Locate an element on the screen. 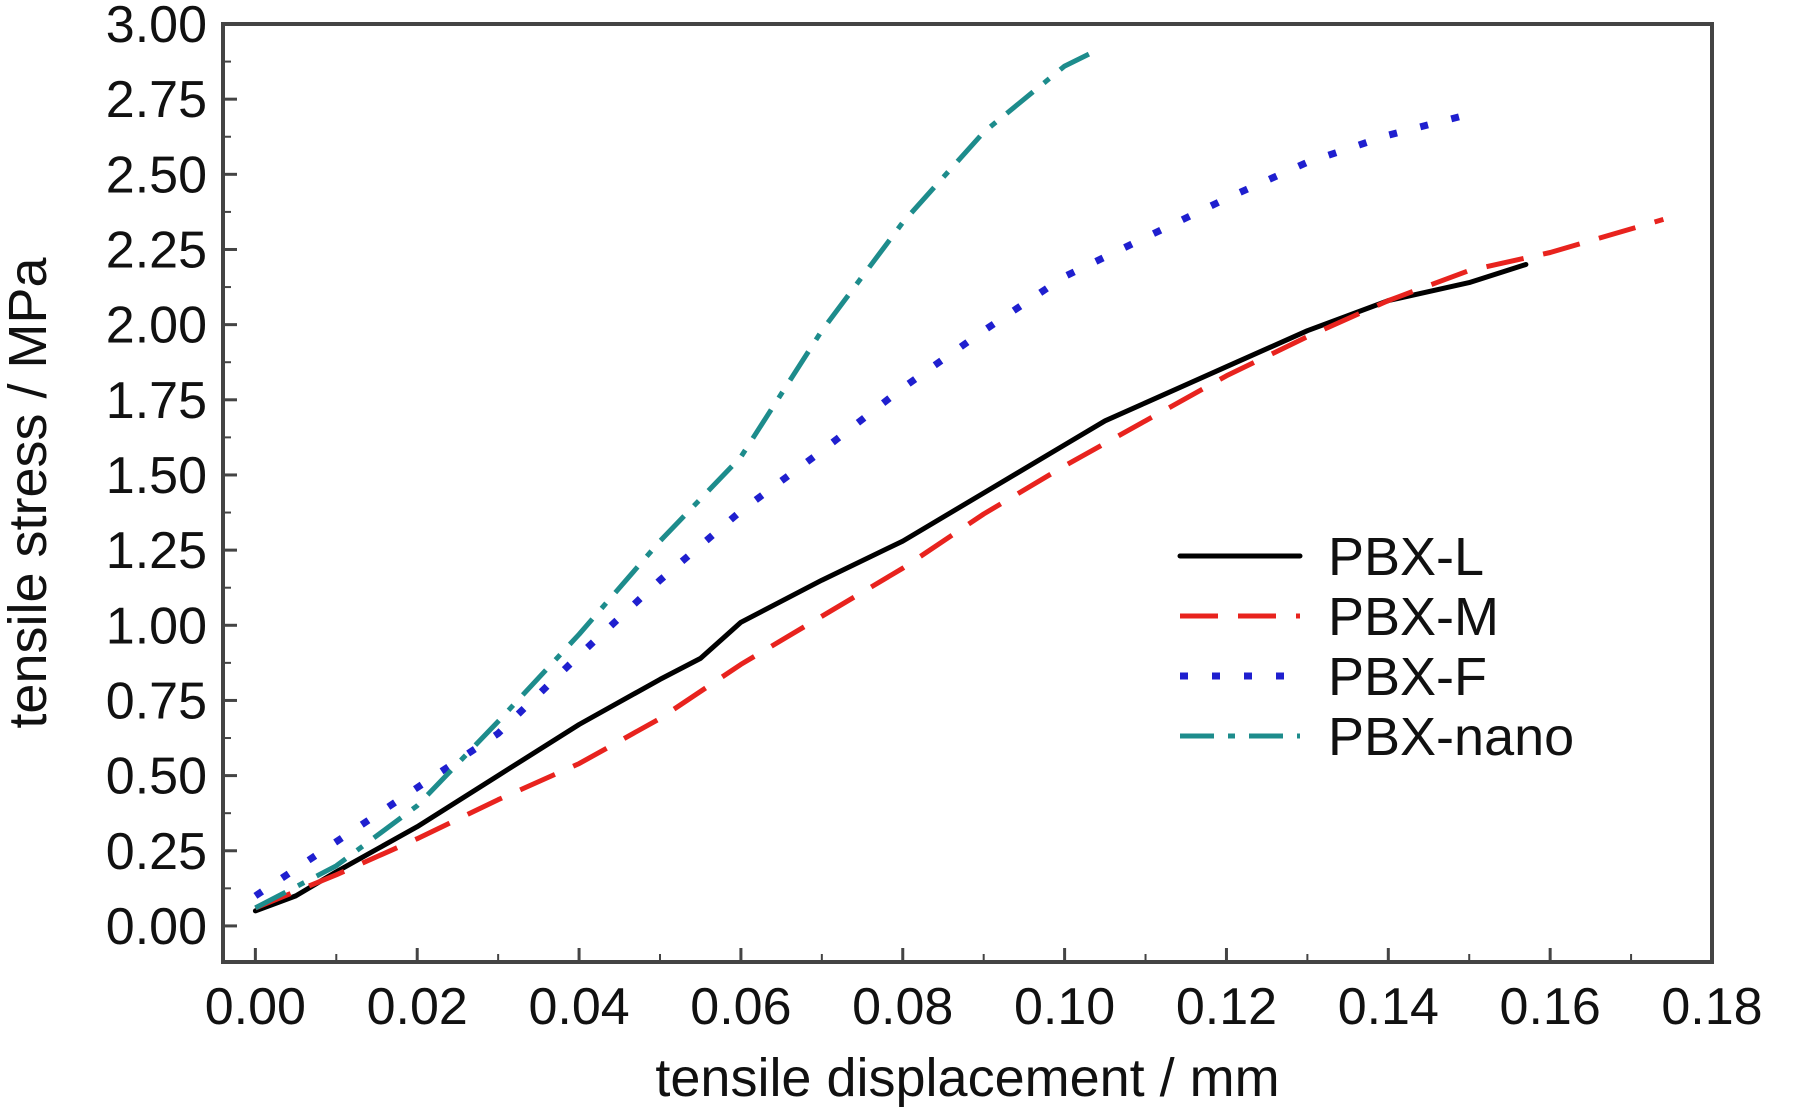  x-tick-label: 0.10 is located at coordinates (1064, 1007).